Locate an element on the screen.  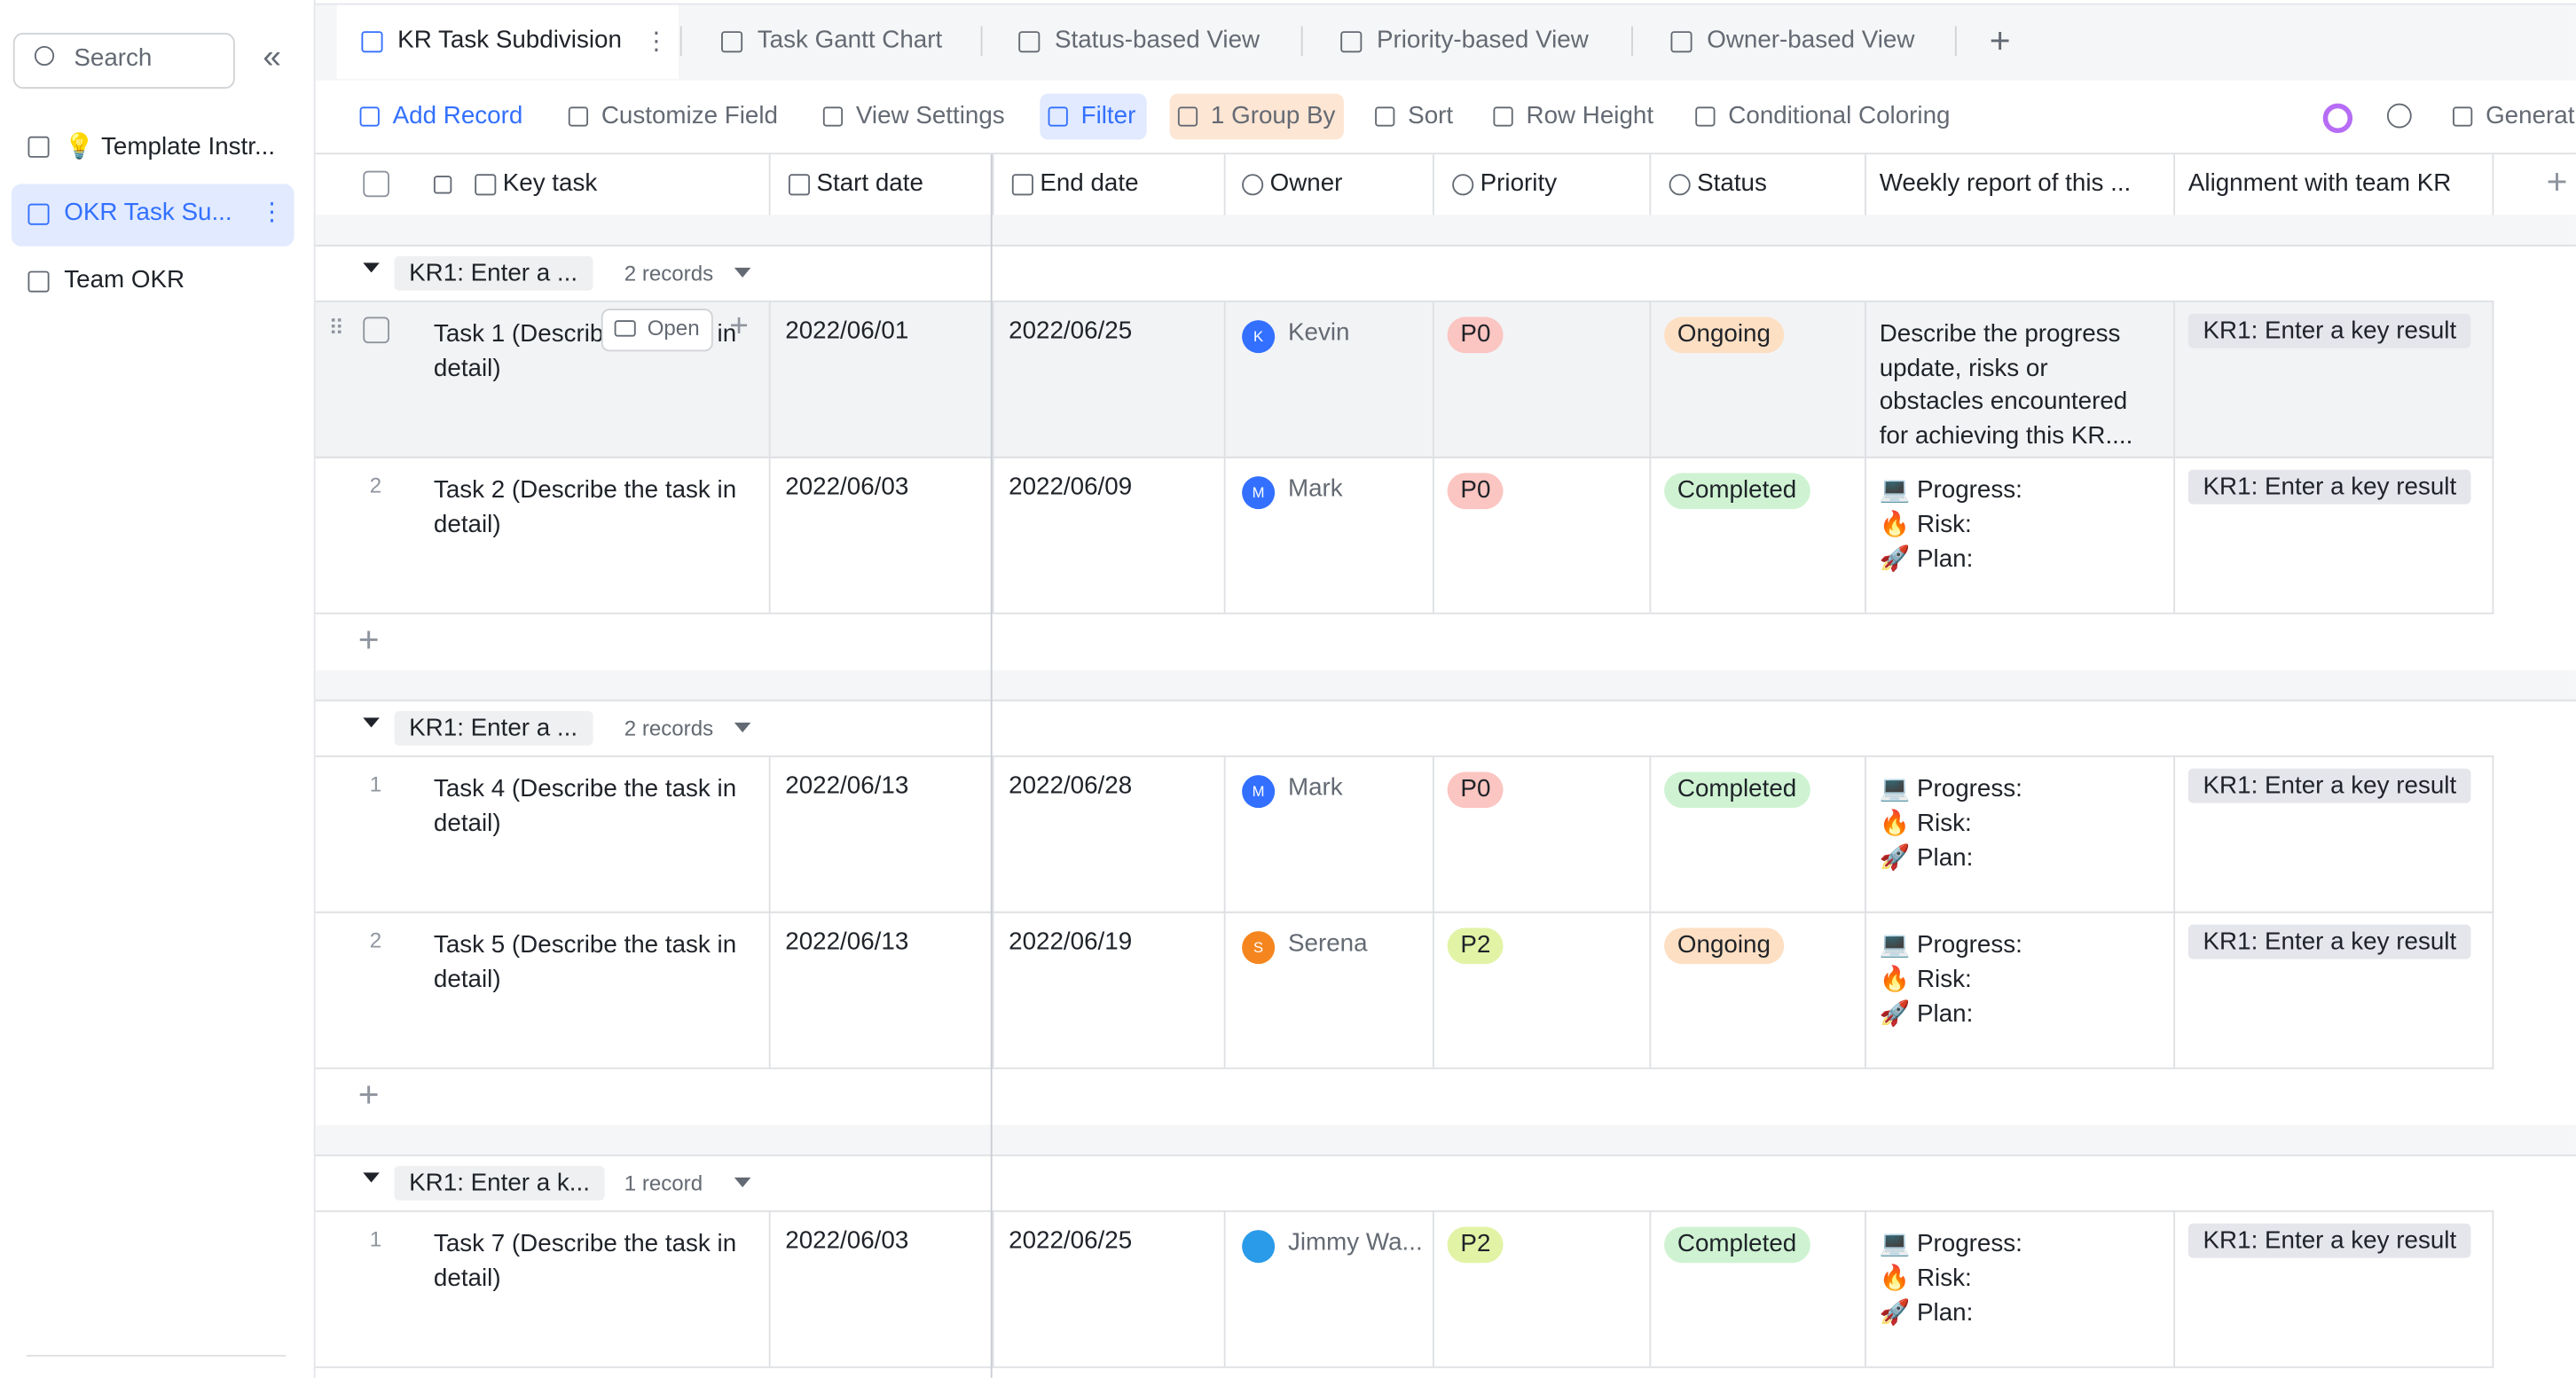
tab-menu: ⋮ is located at coordinates (656, 41).